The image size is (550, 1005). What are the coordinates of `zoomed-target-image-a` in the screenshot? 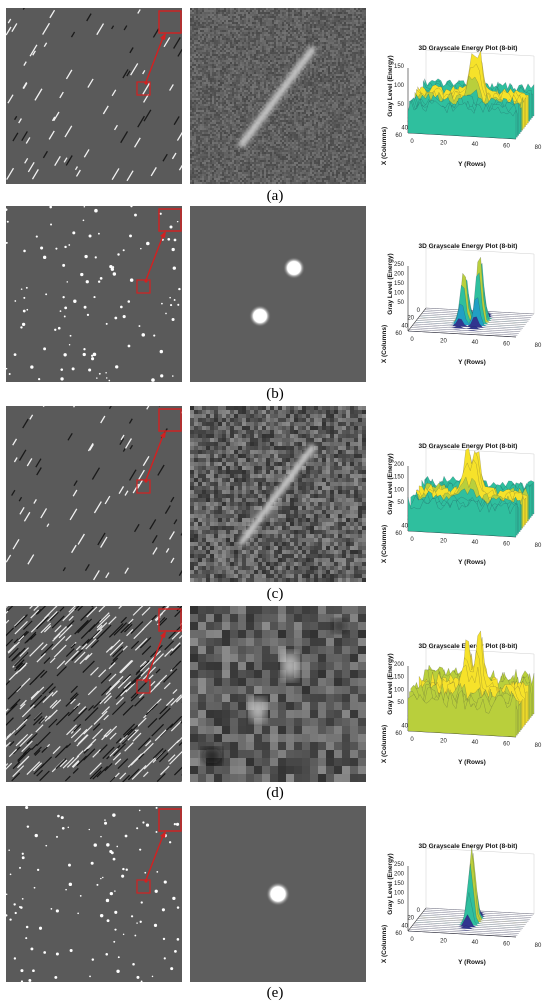 It's located at (278, 96).